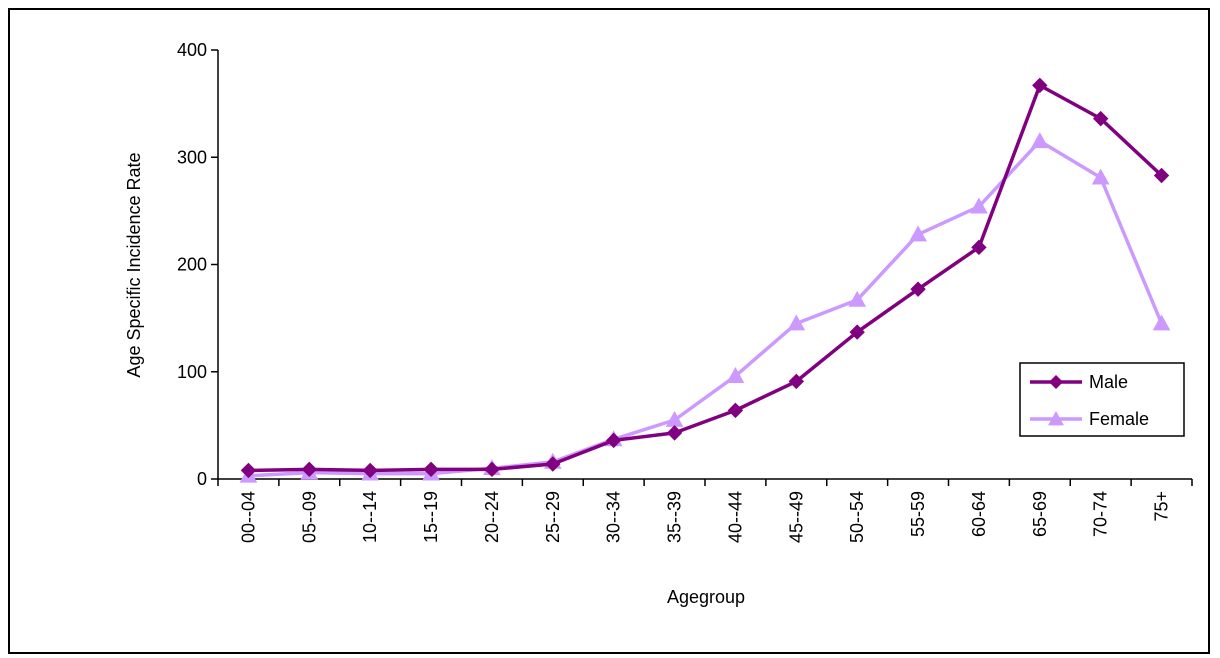  What do you see at coordinates (1056, 418) in the screenshot?
I see `legend-marker-female` at bounding box center [1056, 418].